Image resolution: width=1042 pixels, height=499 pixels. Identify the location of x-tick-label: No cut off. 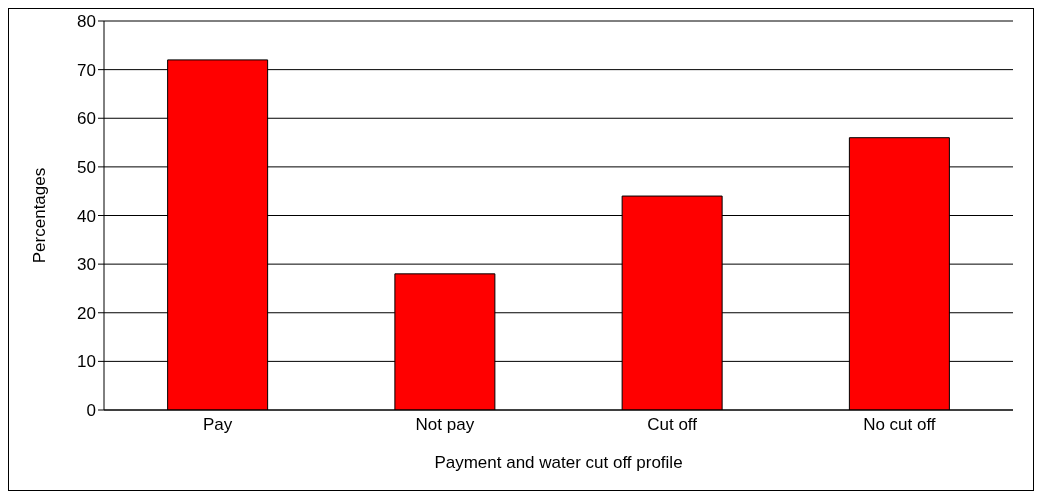
(899, 425).